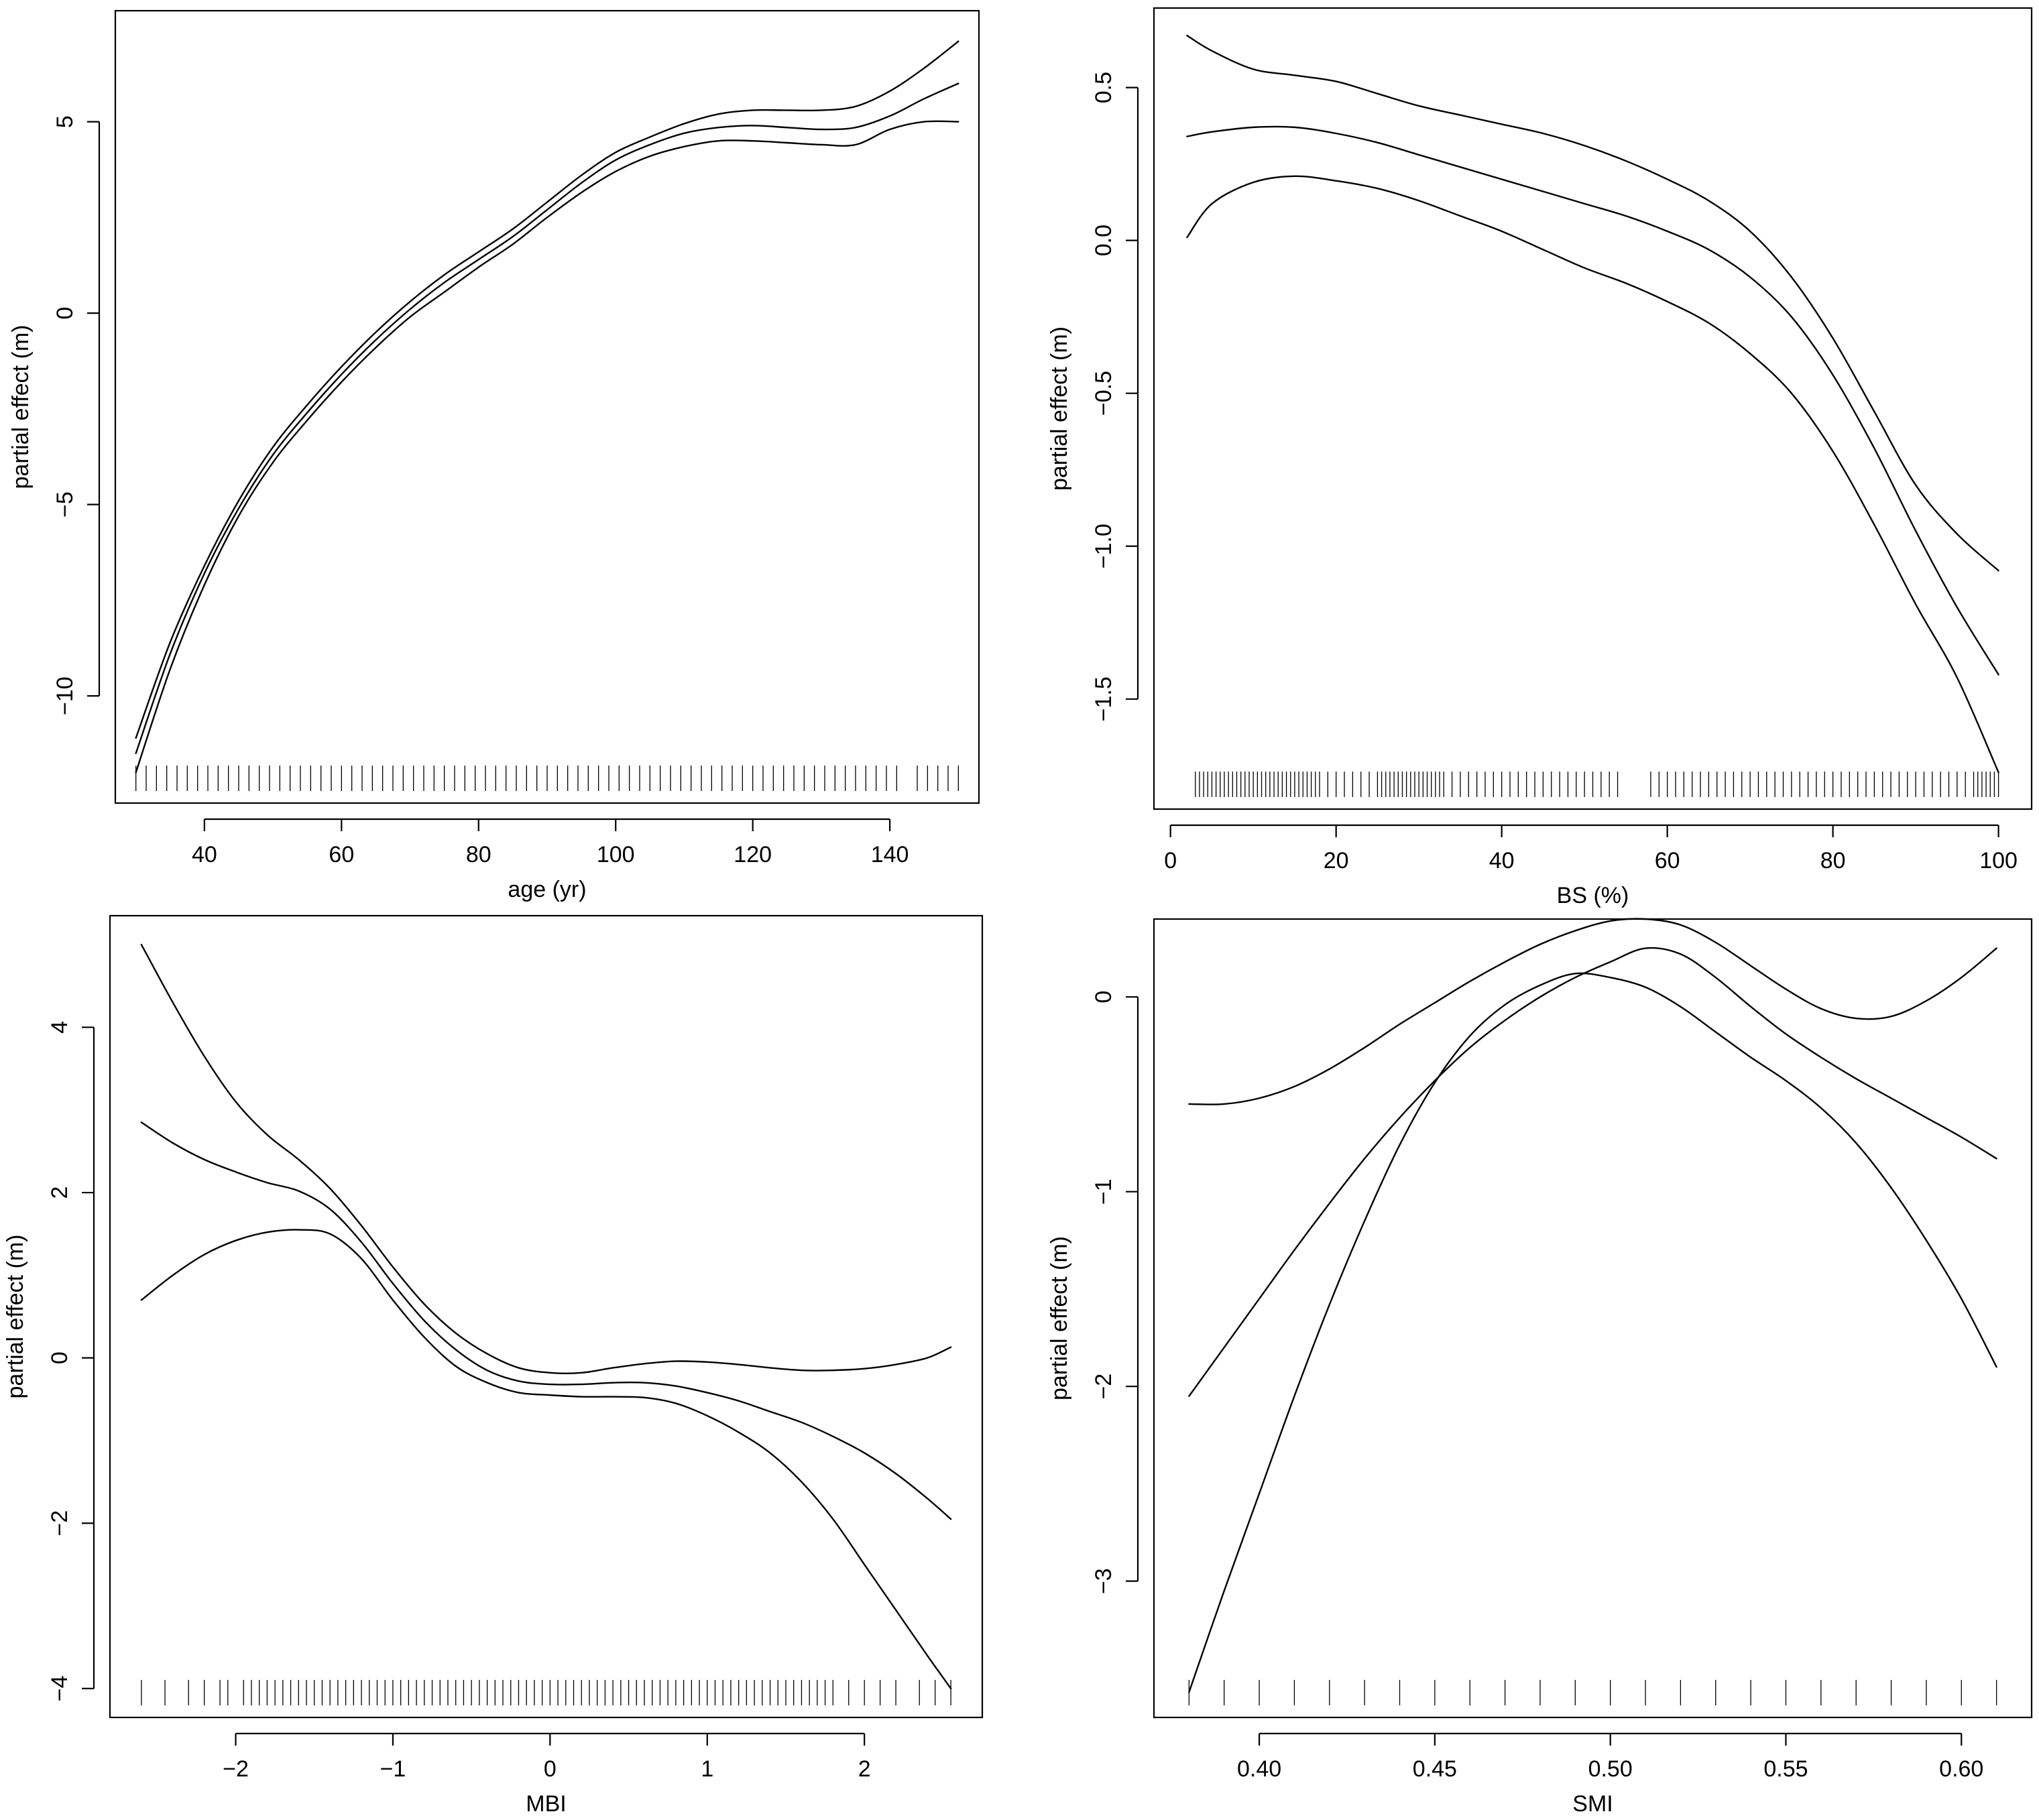 The height and width of the screenshot is (1820, 2039). I want to click on y-tick-label: 0.5, so click(1103, 87).